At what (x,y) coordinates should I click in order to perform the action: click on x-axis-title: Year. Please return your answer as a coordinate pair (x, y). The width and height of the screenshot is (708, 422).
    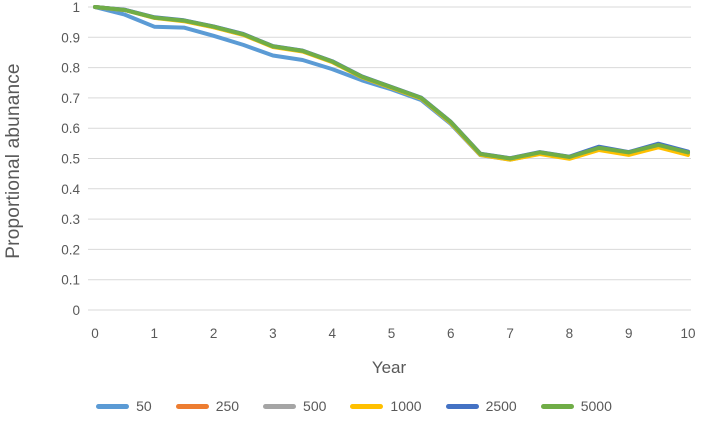
    Looking at the image, I should click on (389, 367).